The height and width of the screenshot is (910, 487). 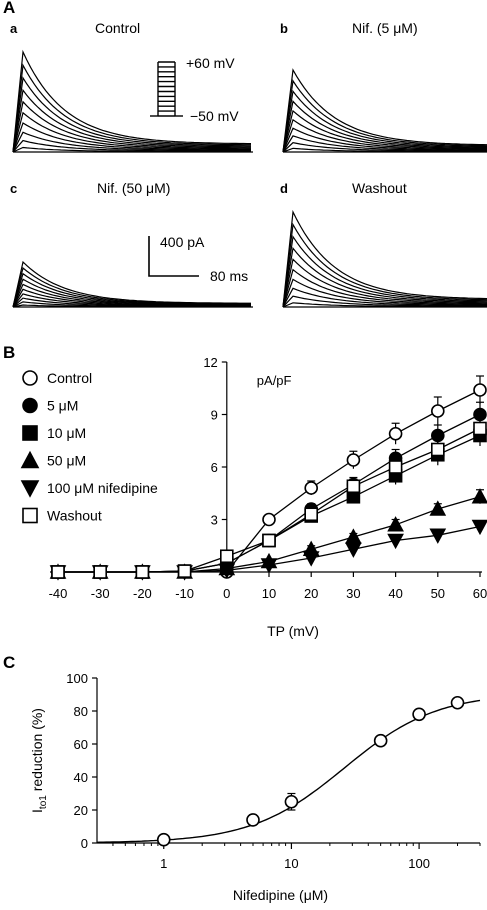 What do you see at coordinates (81, 744) in the screenshot?
I see `y-tick-label: 60` at bounding box center [81, 744].